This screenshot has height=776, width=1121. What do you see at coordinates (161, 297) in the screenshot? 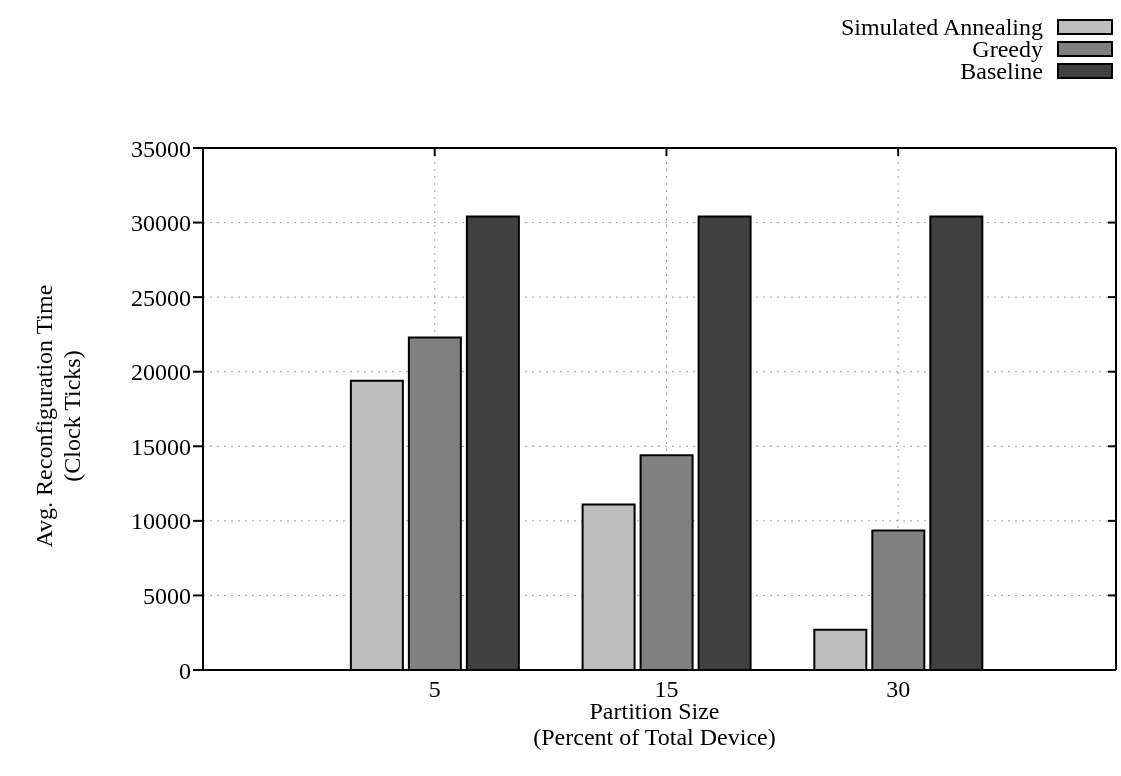
I see `y-tick-label: 25000` at bounding box center [161, 297].